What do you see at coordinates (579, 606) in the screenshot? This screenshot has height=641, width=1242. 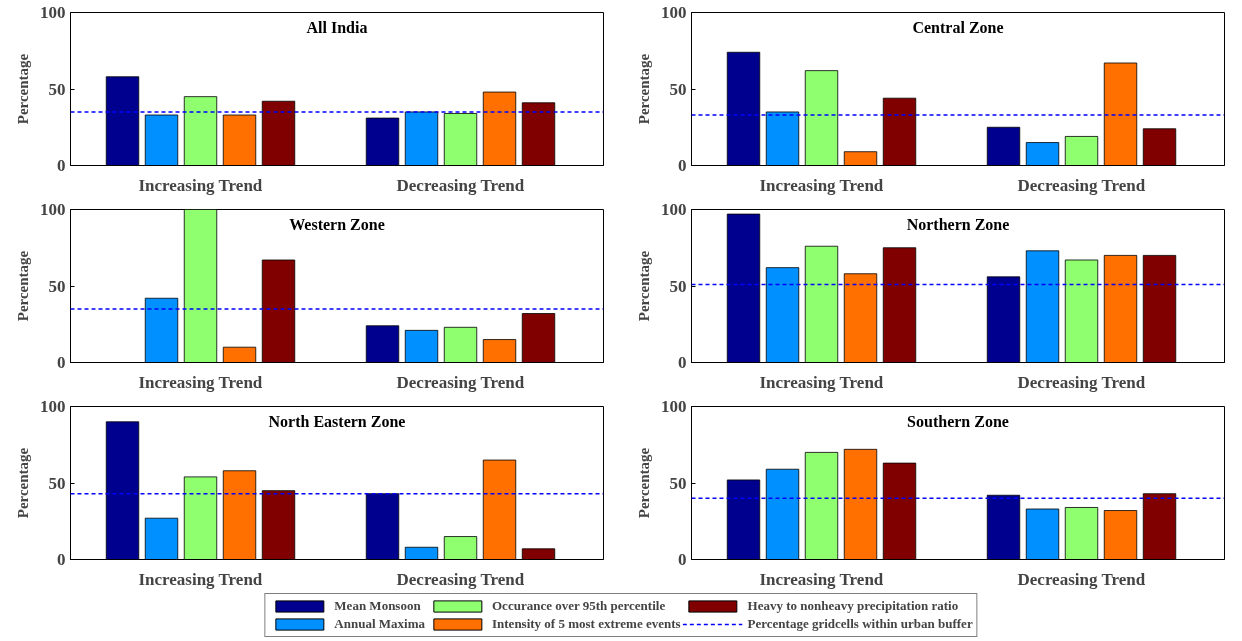 I see `legend-label: Occurance over 95th percentile` at bounding box center [579, 606].